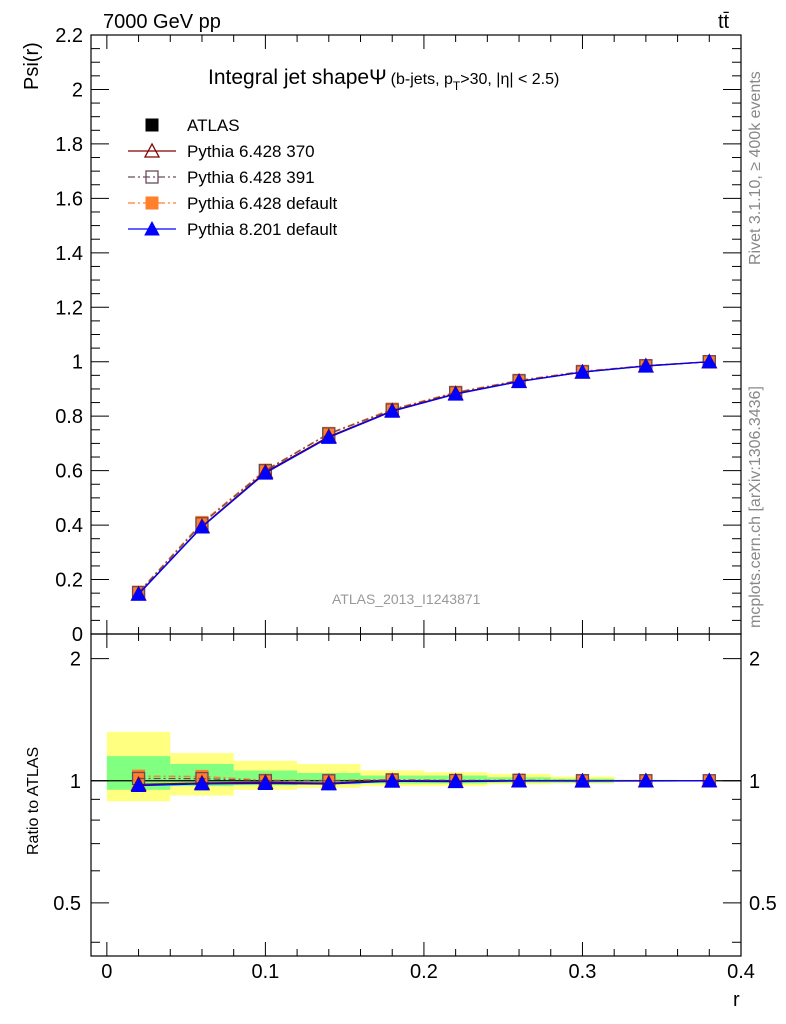 The width and height of the screenshot is (786, 1024). Describe the element at coordinates (213, 125) in the screenshot. I see `atlas-legend-label: ATLAS` at that location.